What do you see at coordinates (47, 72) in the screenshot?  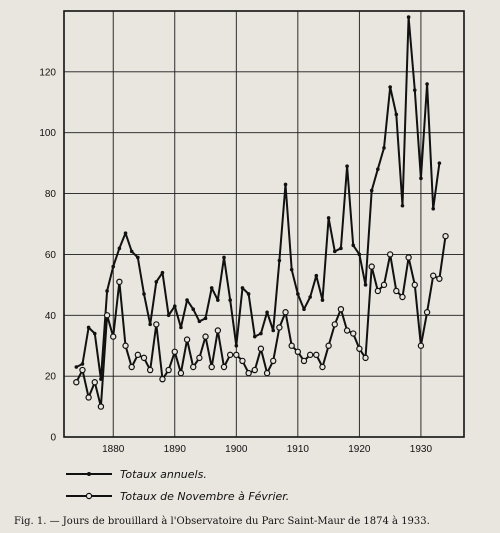 I see `y-tick-label-120: 120` at bounding box center [47, 72].